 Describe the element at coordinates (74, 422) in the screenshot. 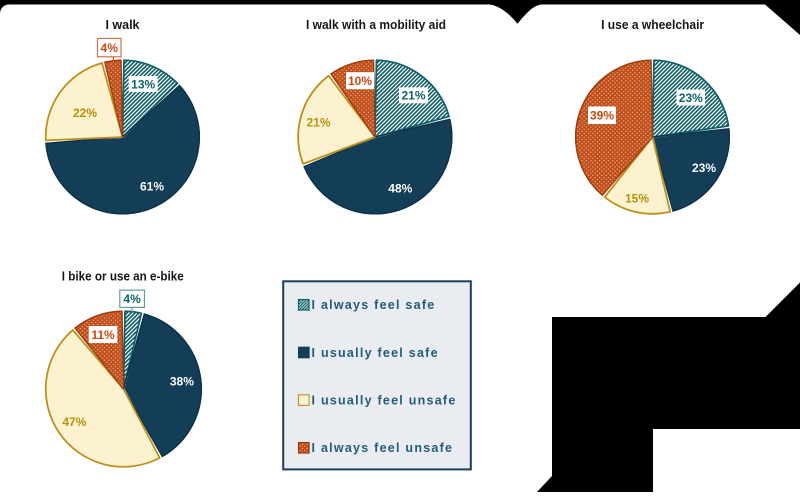

I see `svg-text: 47%` at that location.